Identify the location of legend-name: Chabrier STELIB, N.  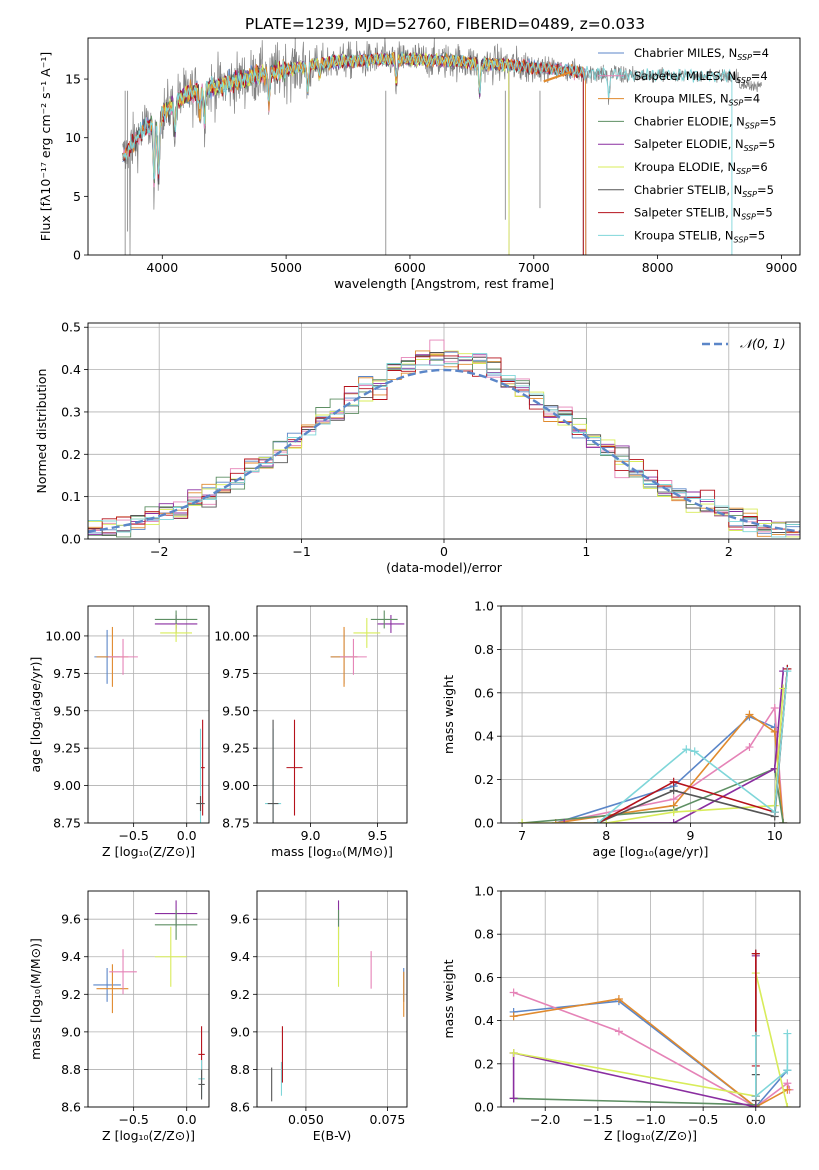
(688, 190).